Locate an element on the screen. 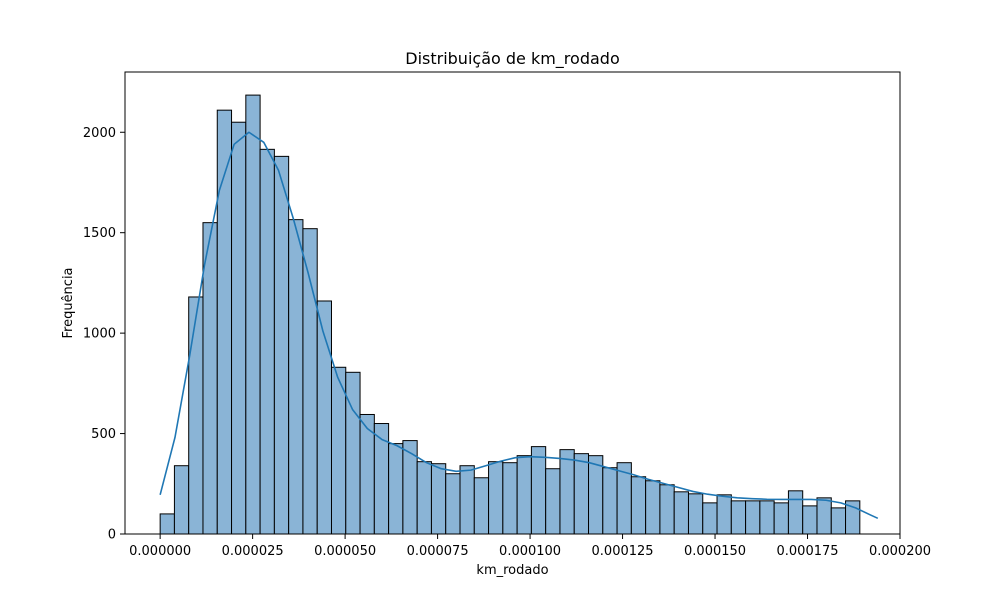  x-tick-label: 0.000200 is located at coordinates (900, 551).